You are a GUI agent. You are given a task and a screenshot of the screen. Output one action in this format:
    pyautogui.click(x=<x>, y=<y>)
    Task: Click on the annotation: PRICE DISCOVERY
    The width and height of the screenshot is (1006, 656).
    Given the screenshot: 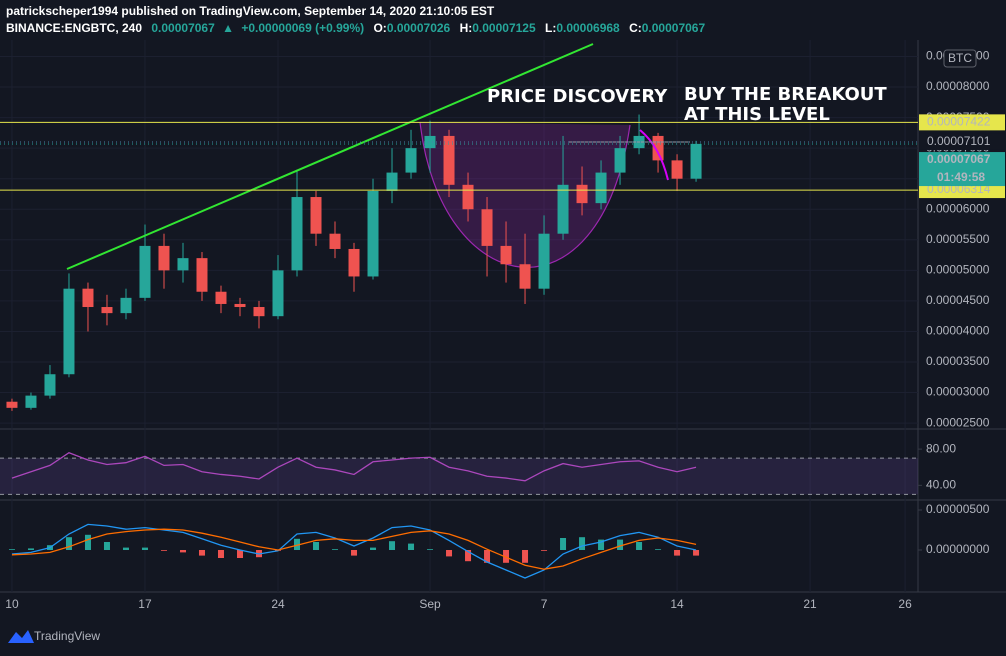 What is the action you would take?
    pyautogui.click(x=577, y=96)
    